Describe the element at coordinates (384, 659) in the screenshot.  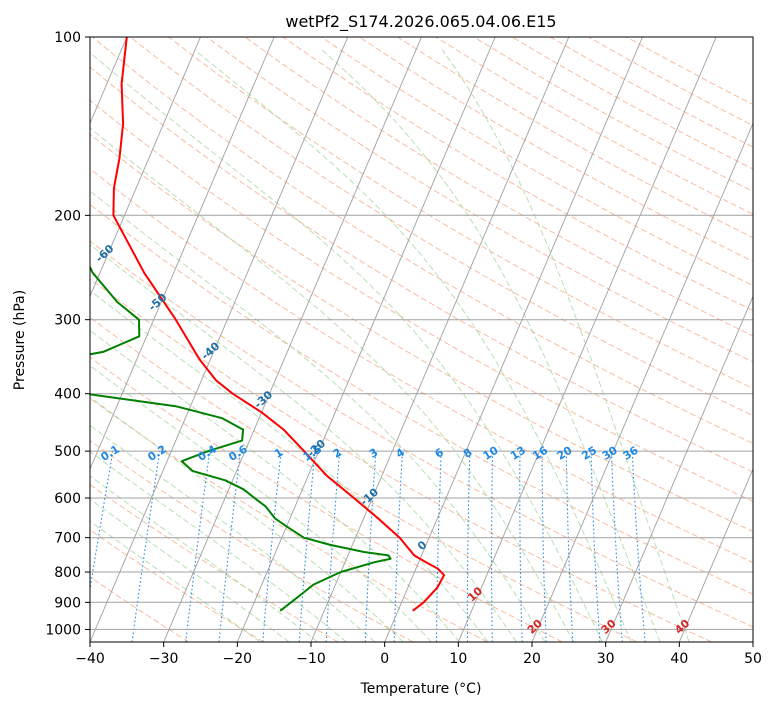
I see `x-tick-label: 0` at that location.